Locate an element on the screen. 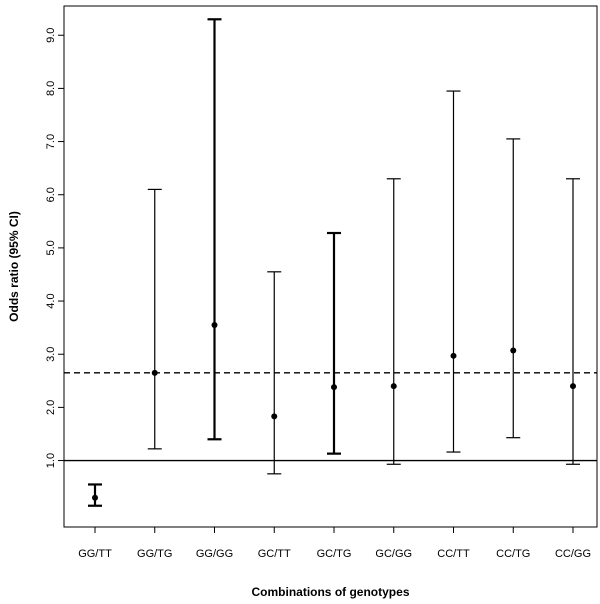  y-tick-label: 5.0 is located at coordinates (51, 247).